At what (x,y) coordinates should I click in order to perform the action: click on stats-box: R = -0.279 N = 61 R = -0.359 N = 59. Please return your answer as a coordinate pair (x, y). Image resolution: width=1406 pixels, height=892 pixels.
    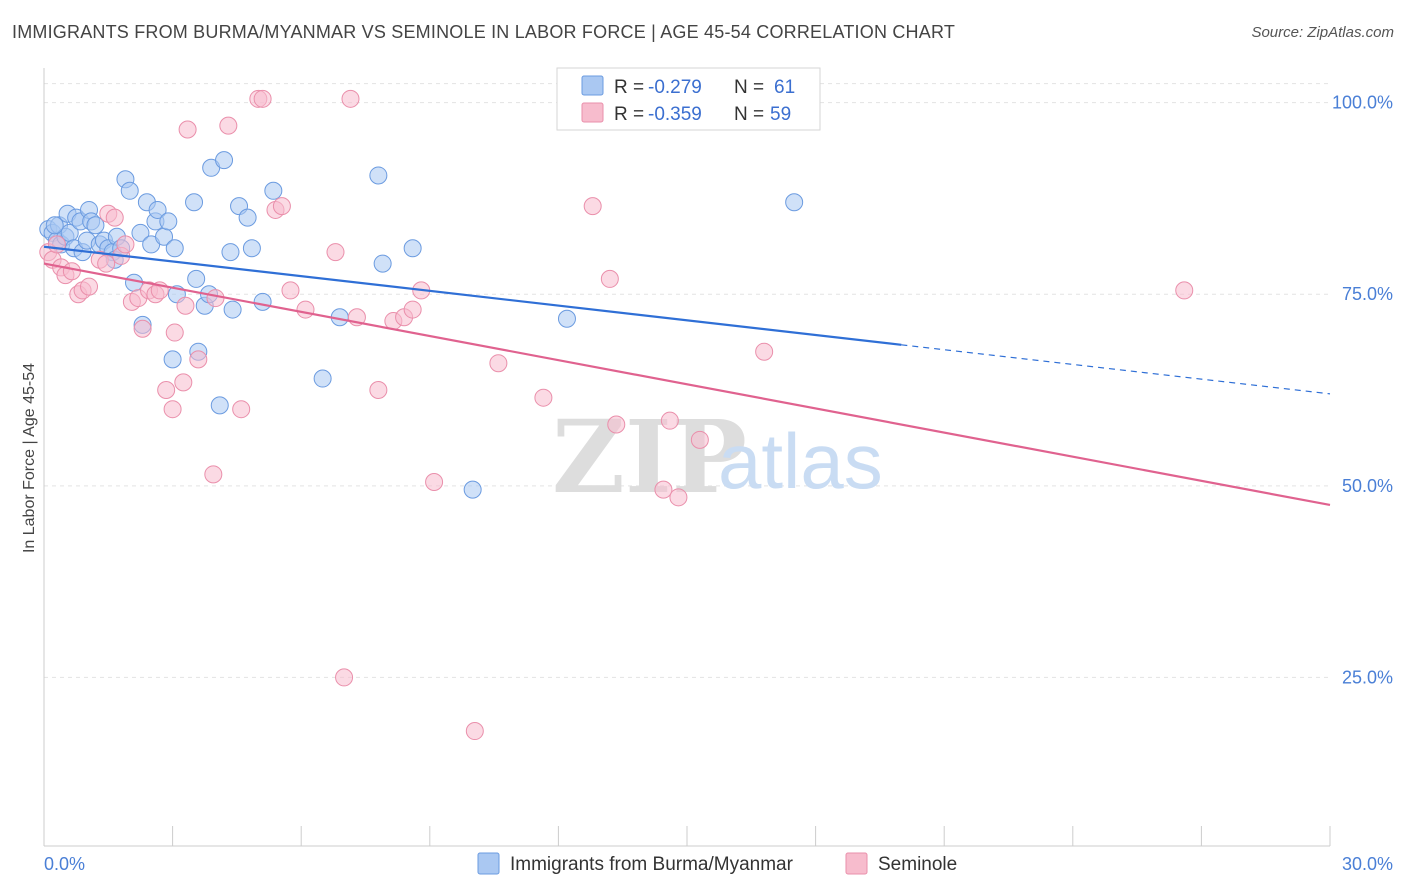
    Looking at the image, I should click on (688, 99).